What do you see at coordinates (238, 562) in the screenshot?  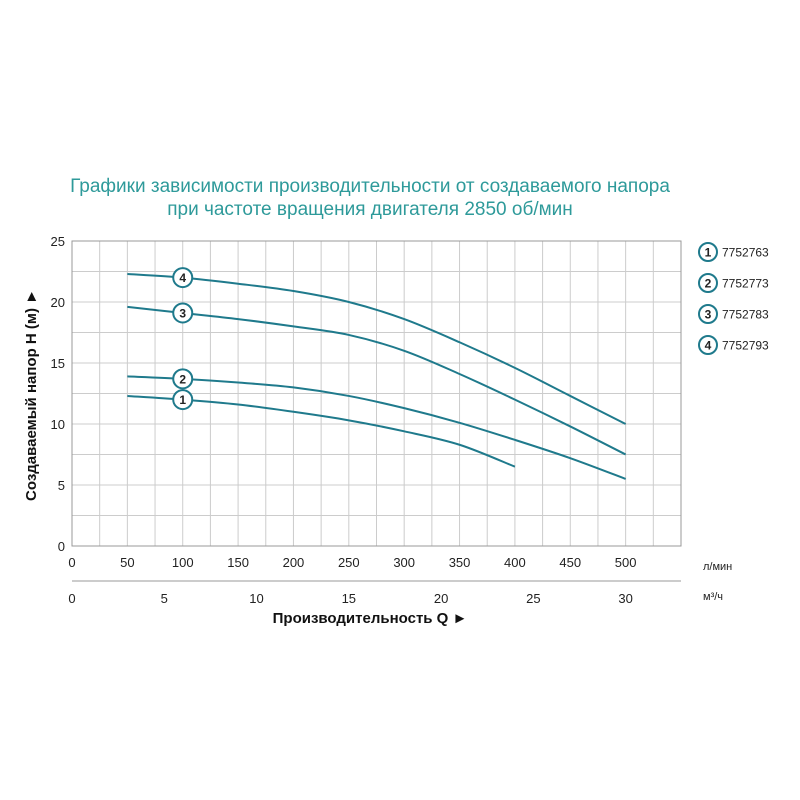 I see `x-tick-label-primary: 150` at bounding box center [238, 562].